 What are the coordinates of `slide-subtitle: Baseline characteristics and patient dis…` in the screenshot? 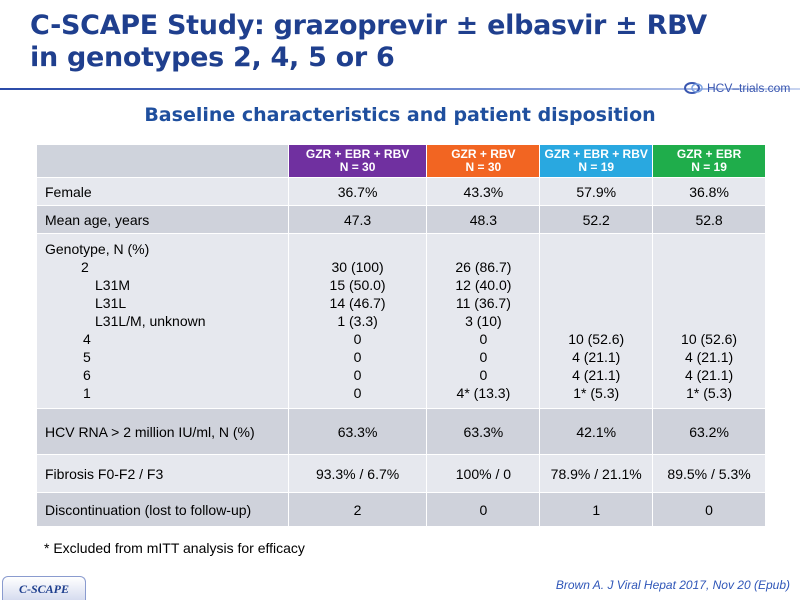 It's located at (400, 115).